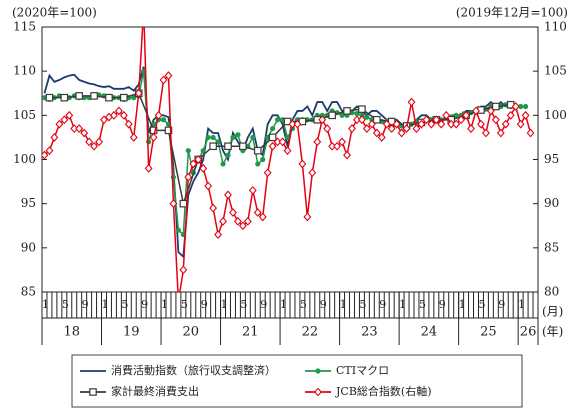 The width and height of the screenshot is (573, 411). I want to click on legend-label: JCB総合指数(右軸), so click(383, 391).